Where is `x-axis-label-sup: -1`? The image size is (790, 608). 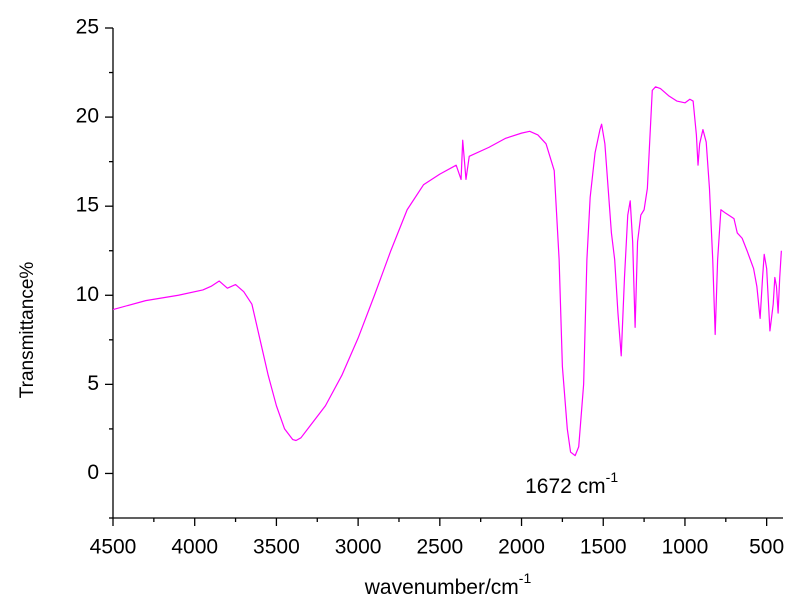 x-axis-label-sup: -1 is located at coordinates (525, 578).